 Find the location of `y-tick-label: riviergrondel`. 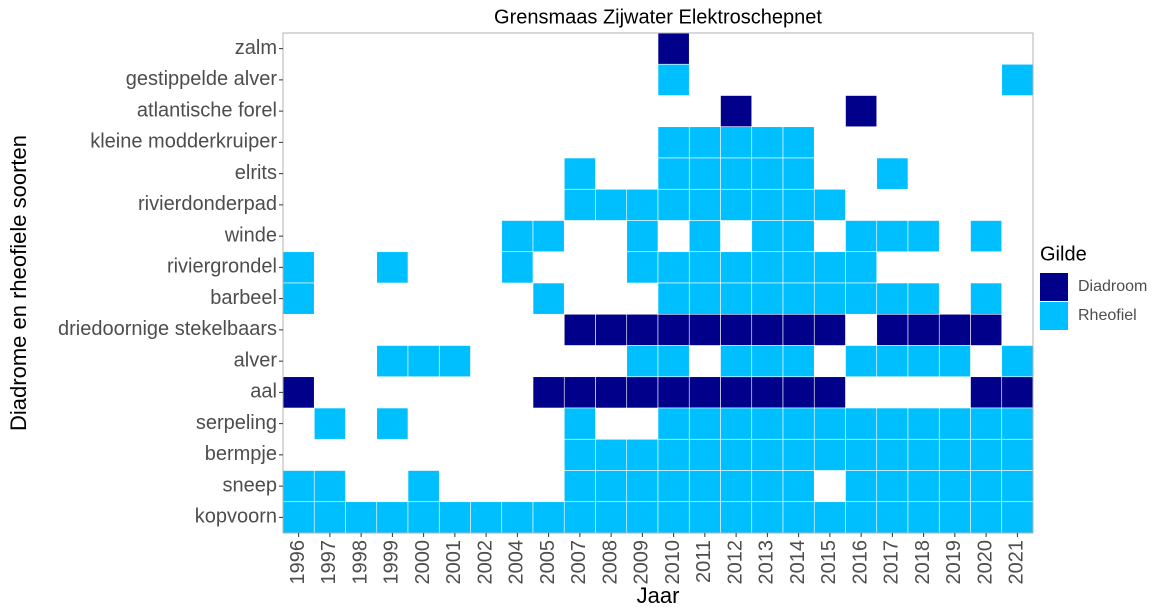

y-tick-label: riviergrondel is located at coordinates (222, 267).